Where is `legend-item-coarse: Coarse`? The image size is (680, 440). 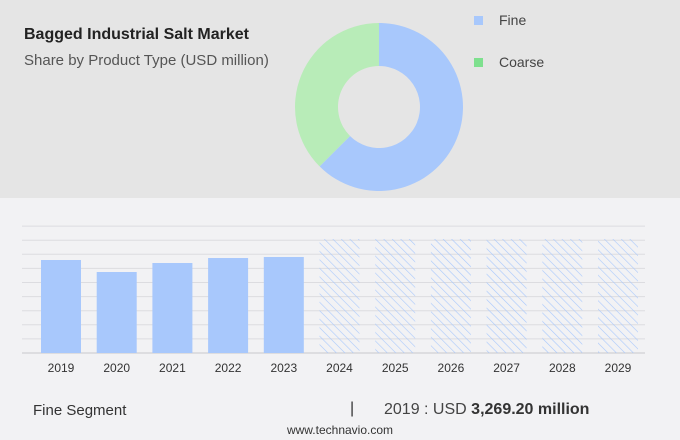
legend-item-coarse: Coarse is located at coordinates (509, 62).